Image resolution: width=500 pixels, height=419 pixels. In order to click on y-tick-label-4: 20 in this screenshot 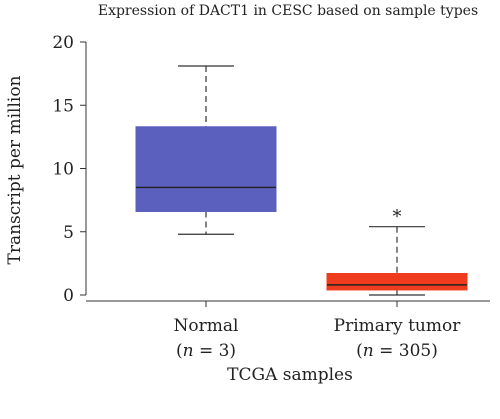, I will do `click(63, 43)`.